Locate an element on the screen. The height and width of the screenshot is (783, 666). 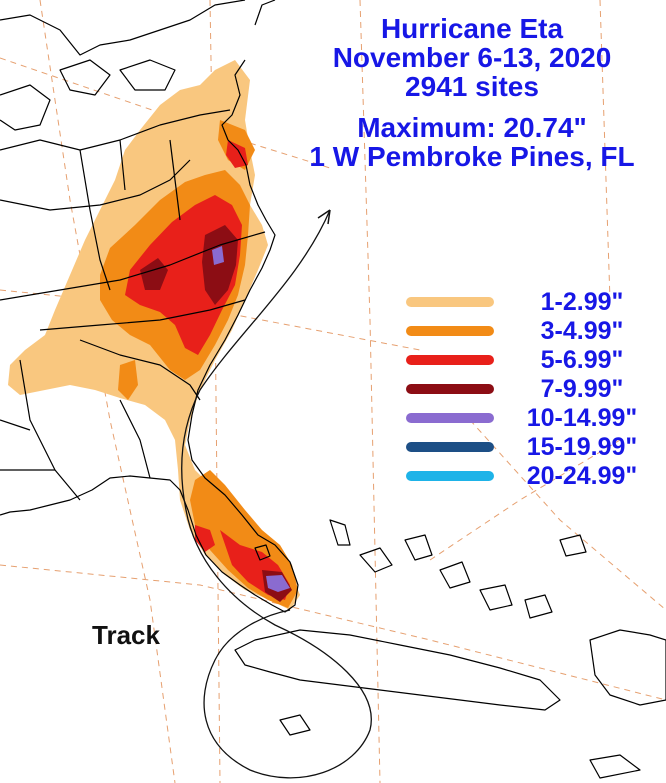
track-arrow-icon is located at coordinates (324, 217).